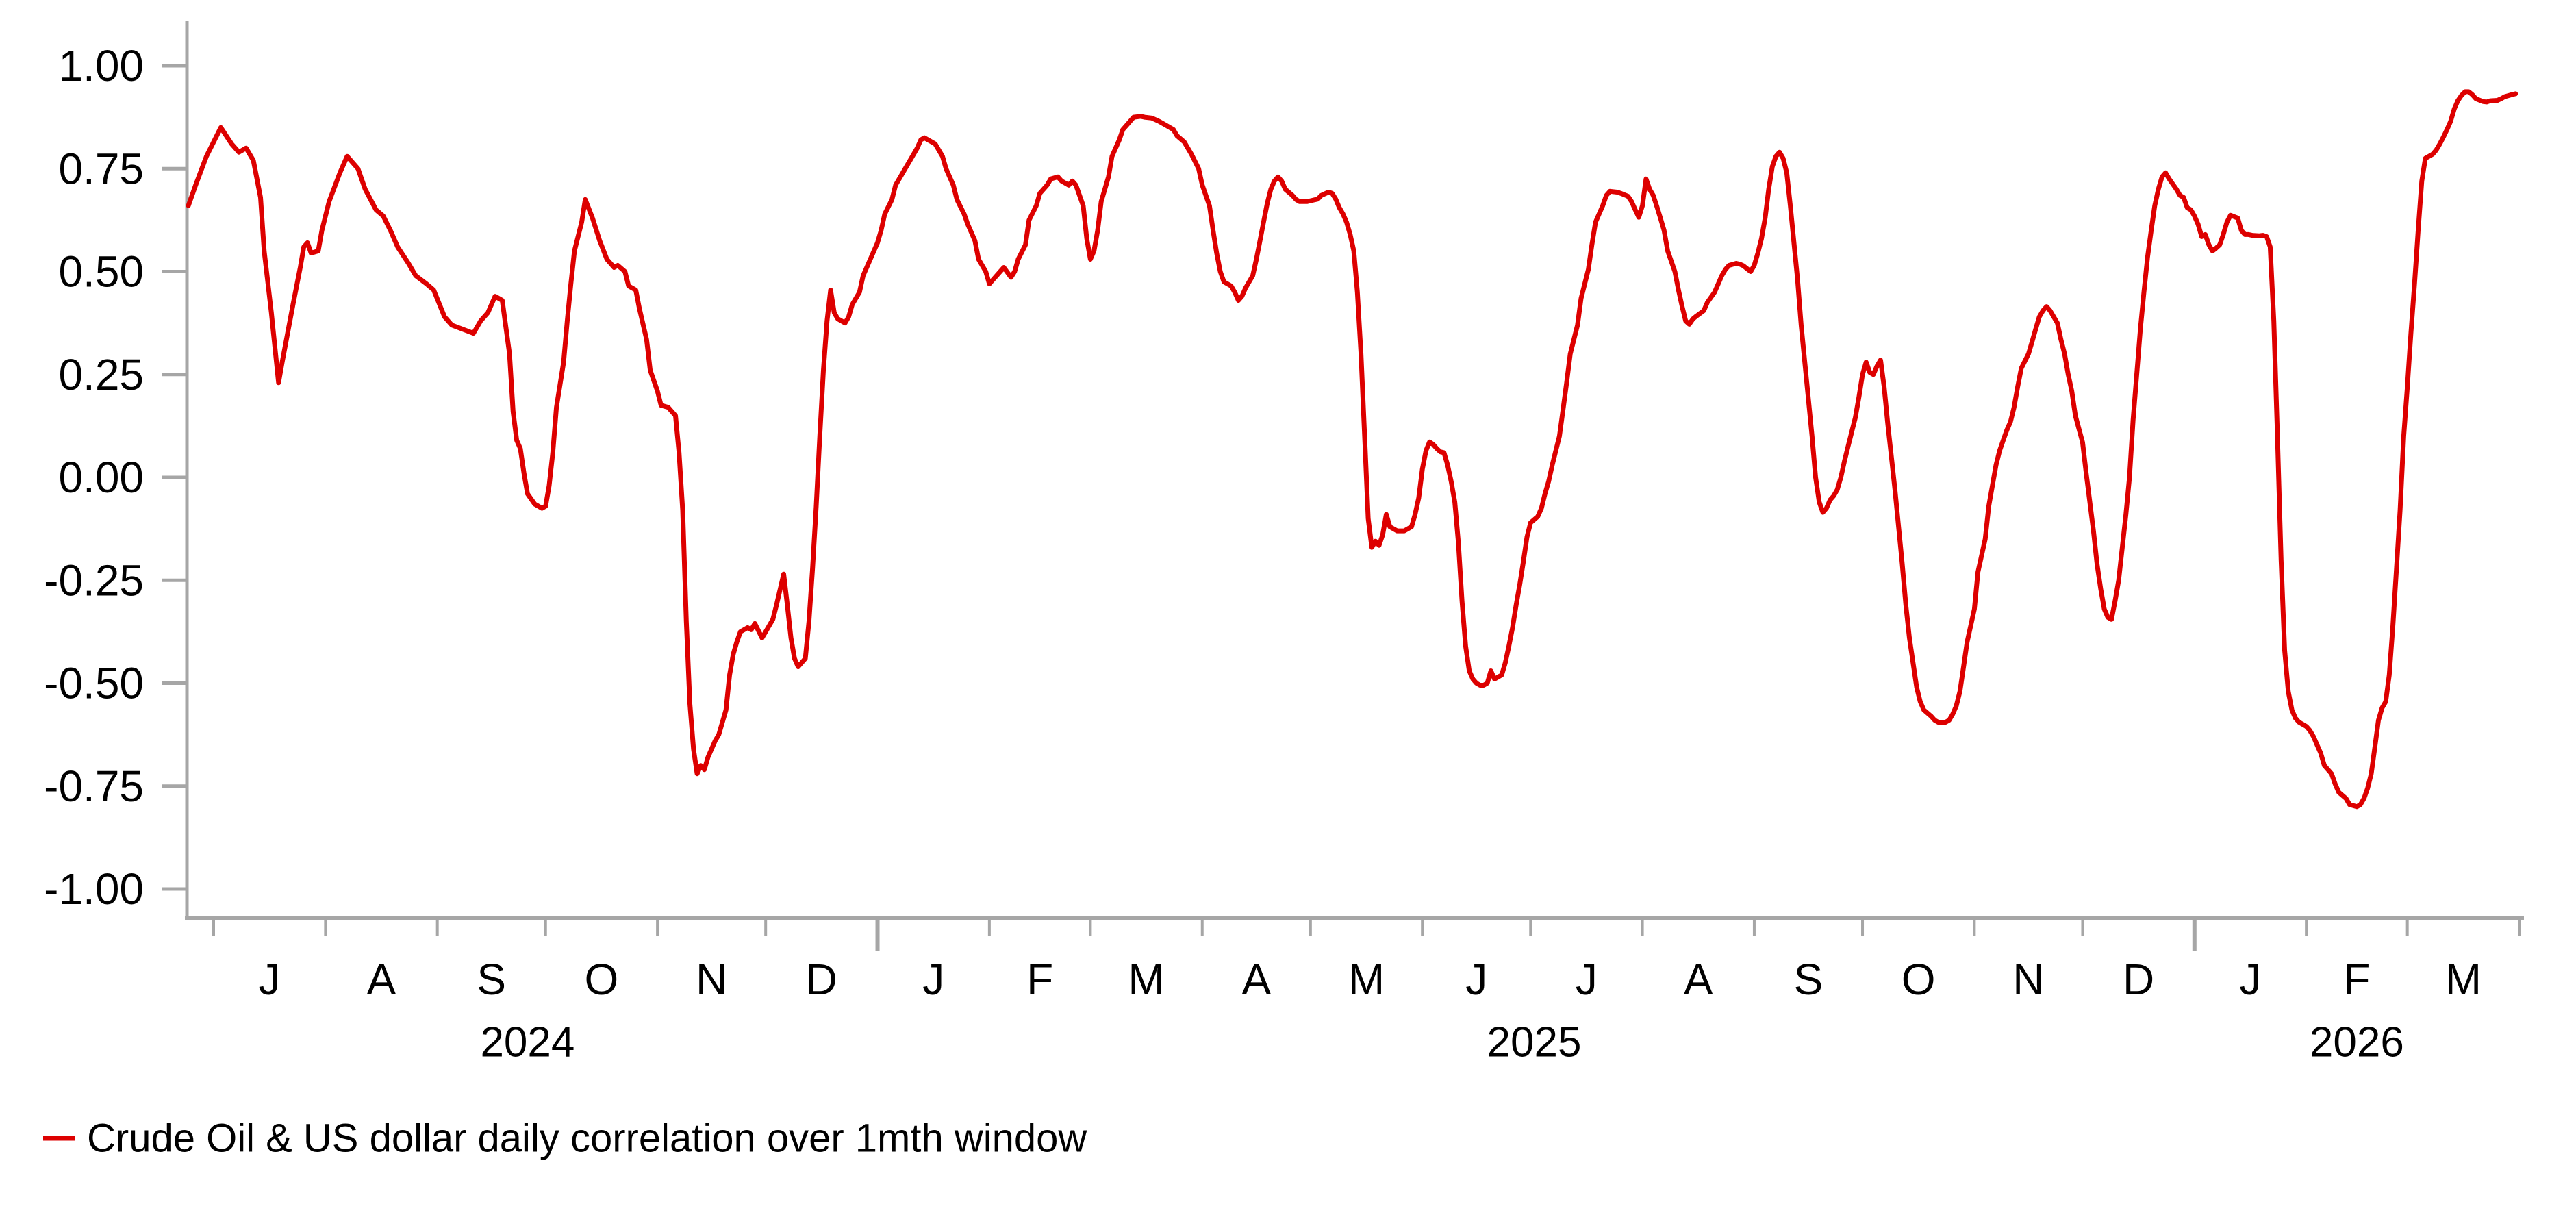  Describe the element at coordinates (101, 375) in the screenshot. I see `y-tick-label: 0.25` at that location.